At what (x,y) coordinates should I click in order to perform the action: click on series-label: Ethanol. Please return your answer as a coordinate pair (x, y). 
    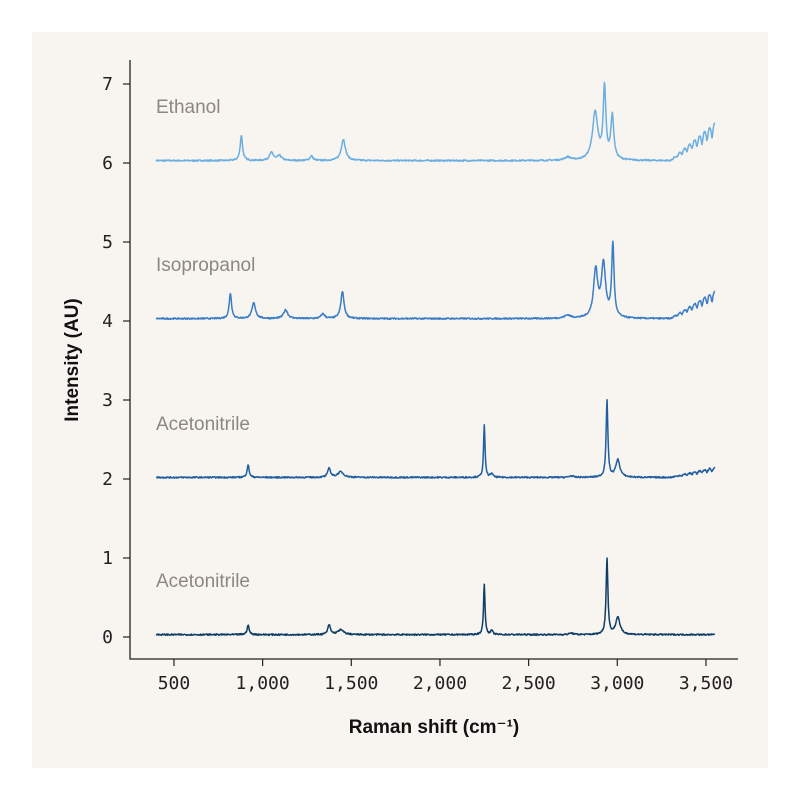
    Looking at the image, I should click on (188, 107).